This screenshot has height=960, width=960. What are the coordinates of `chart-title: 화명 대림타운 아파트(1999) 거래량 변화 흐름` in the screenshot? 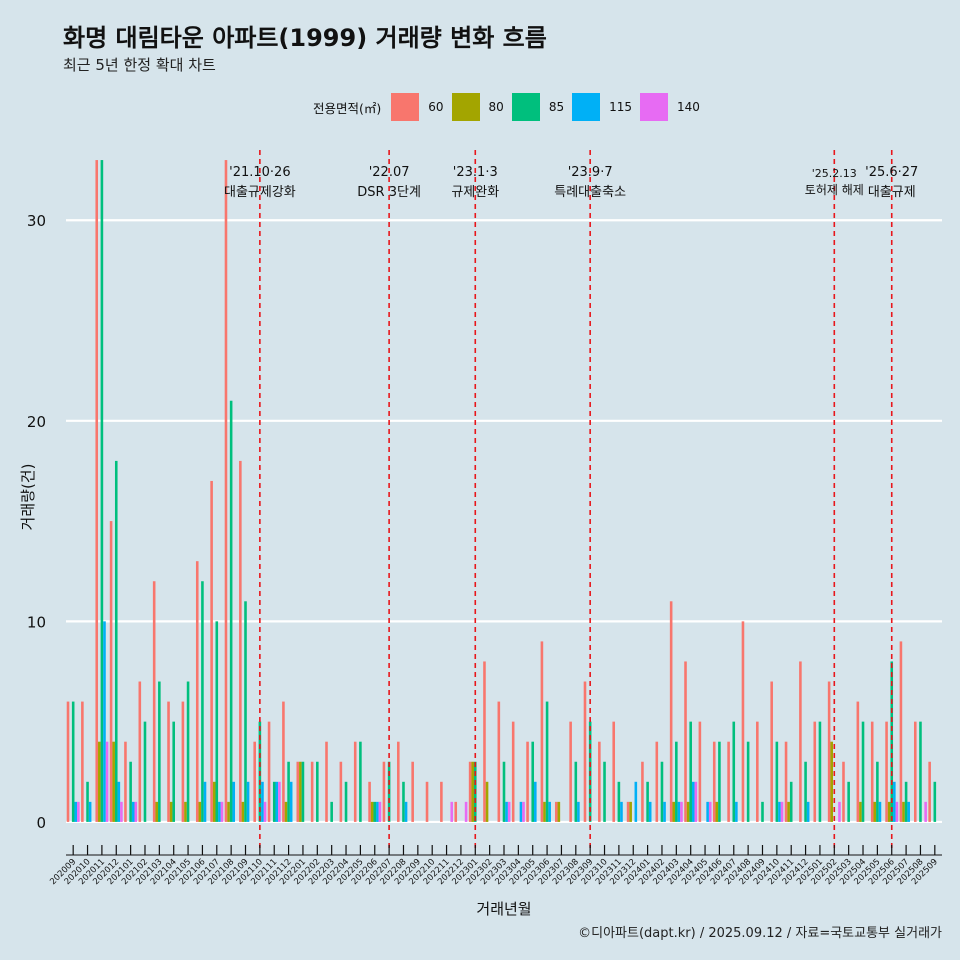 It's located at (305, 38).